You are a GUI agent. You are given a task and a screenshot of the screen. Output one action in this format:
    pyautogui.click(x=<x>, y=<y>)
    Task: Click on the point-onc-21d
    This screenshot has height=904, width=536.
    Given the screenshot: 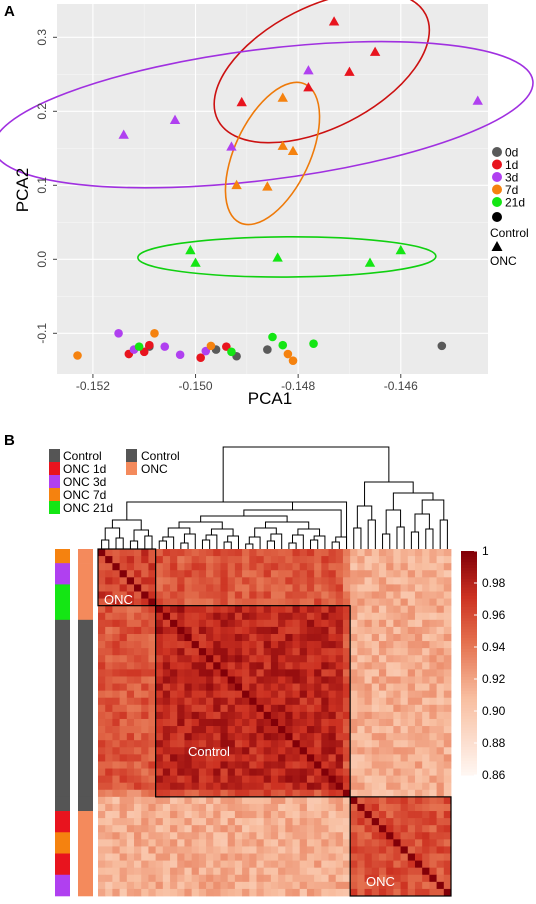 What is the action you would take?
    pyautogui.click(x=195, y=262)
    